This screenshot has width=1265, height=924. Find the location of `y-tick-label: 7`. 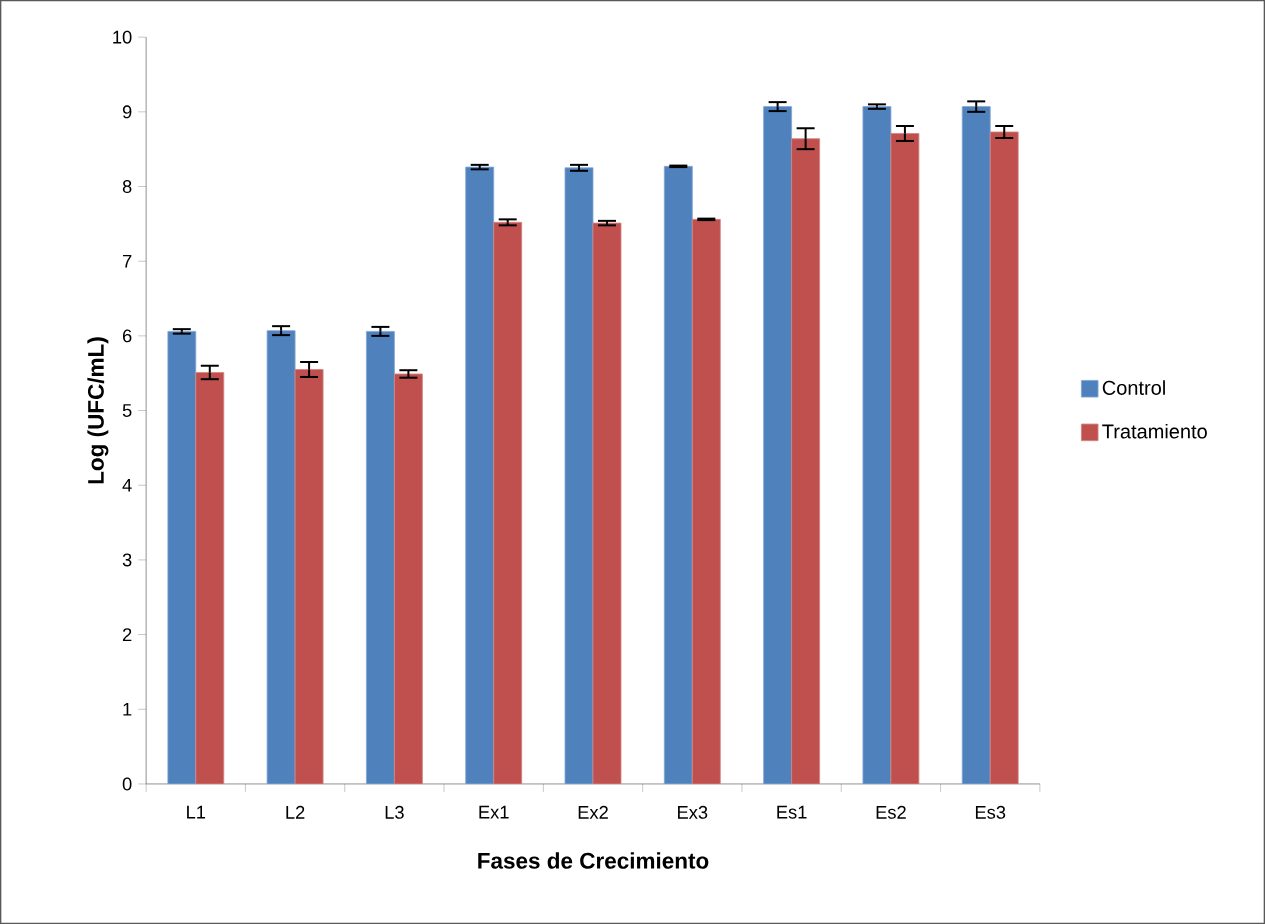

y-tick-label: 7 is located at coordinates (127, 261).